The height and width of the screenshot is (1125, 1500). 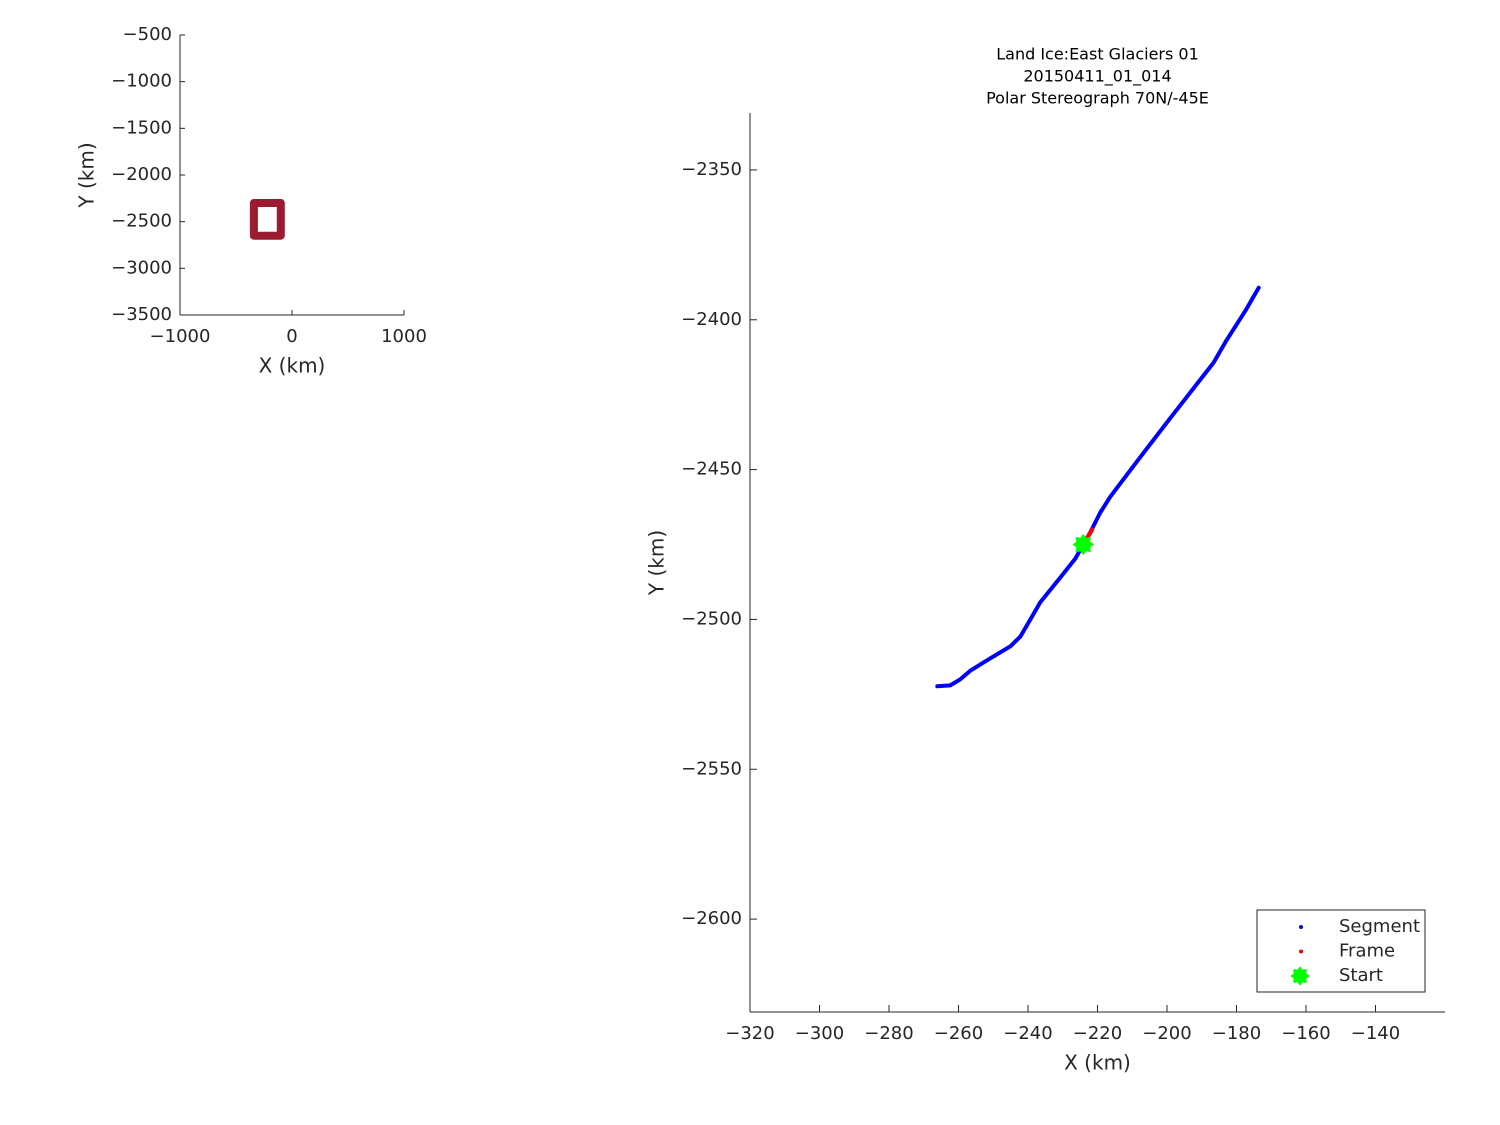 I want to click on x-tick-label: −220, so click(x=1097, y=1033).